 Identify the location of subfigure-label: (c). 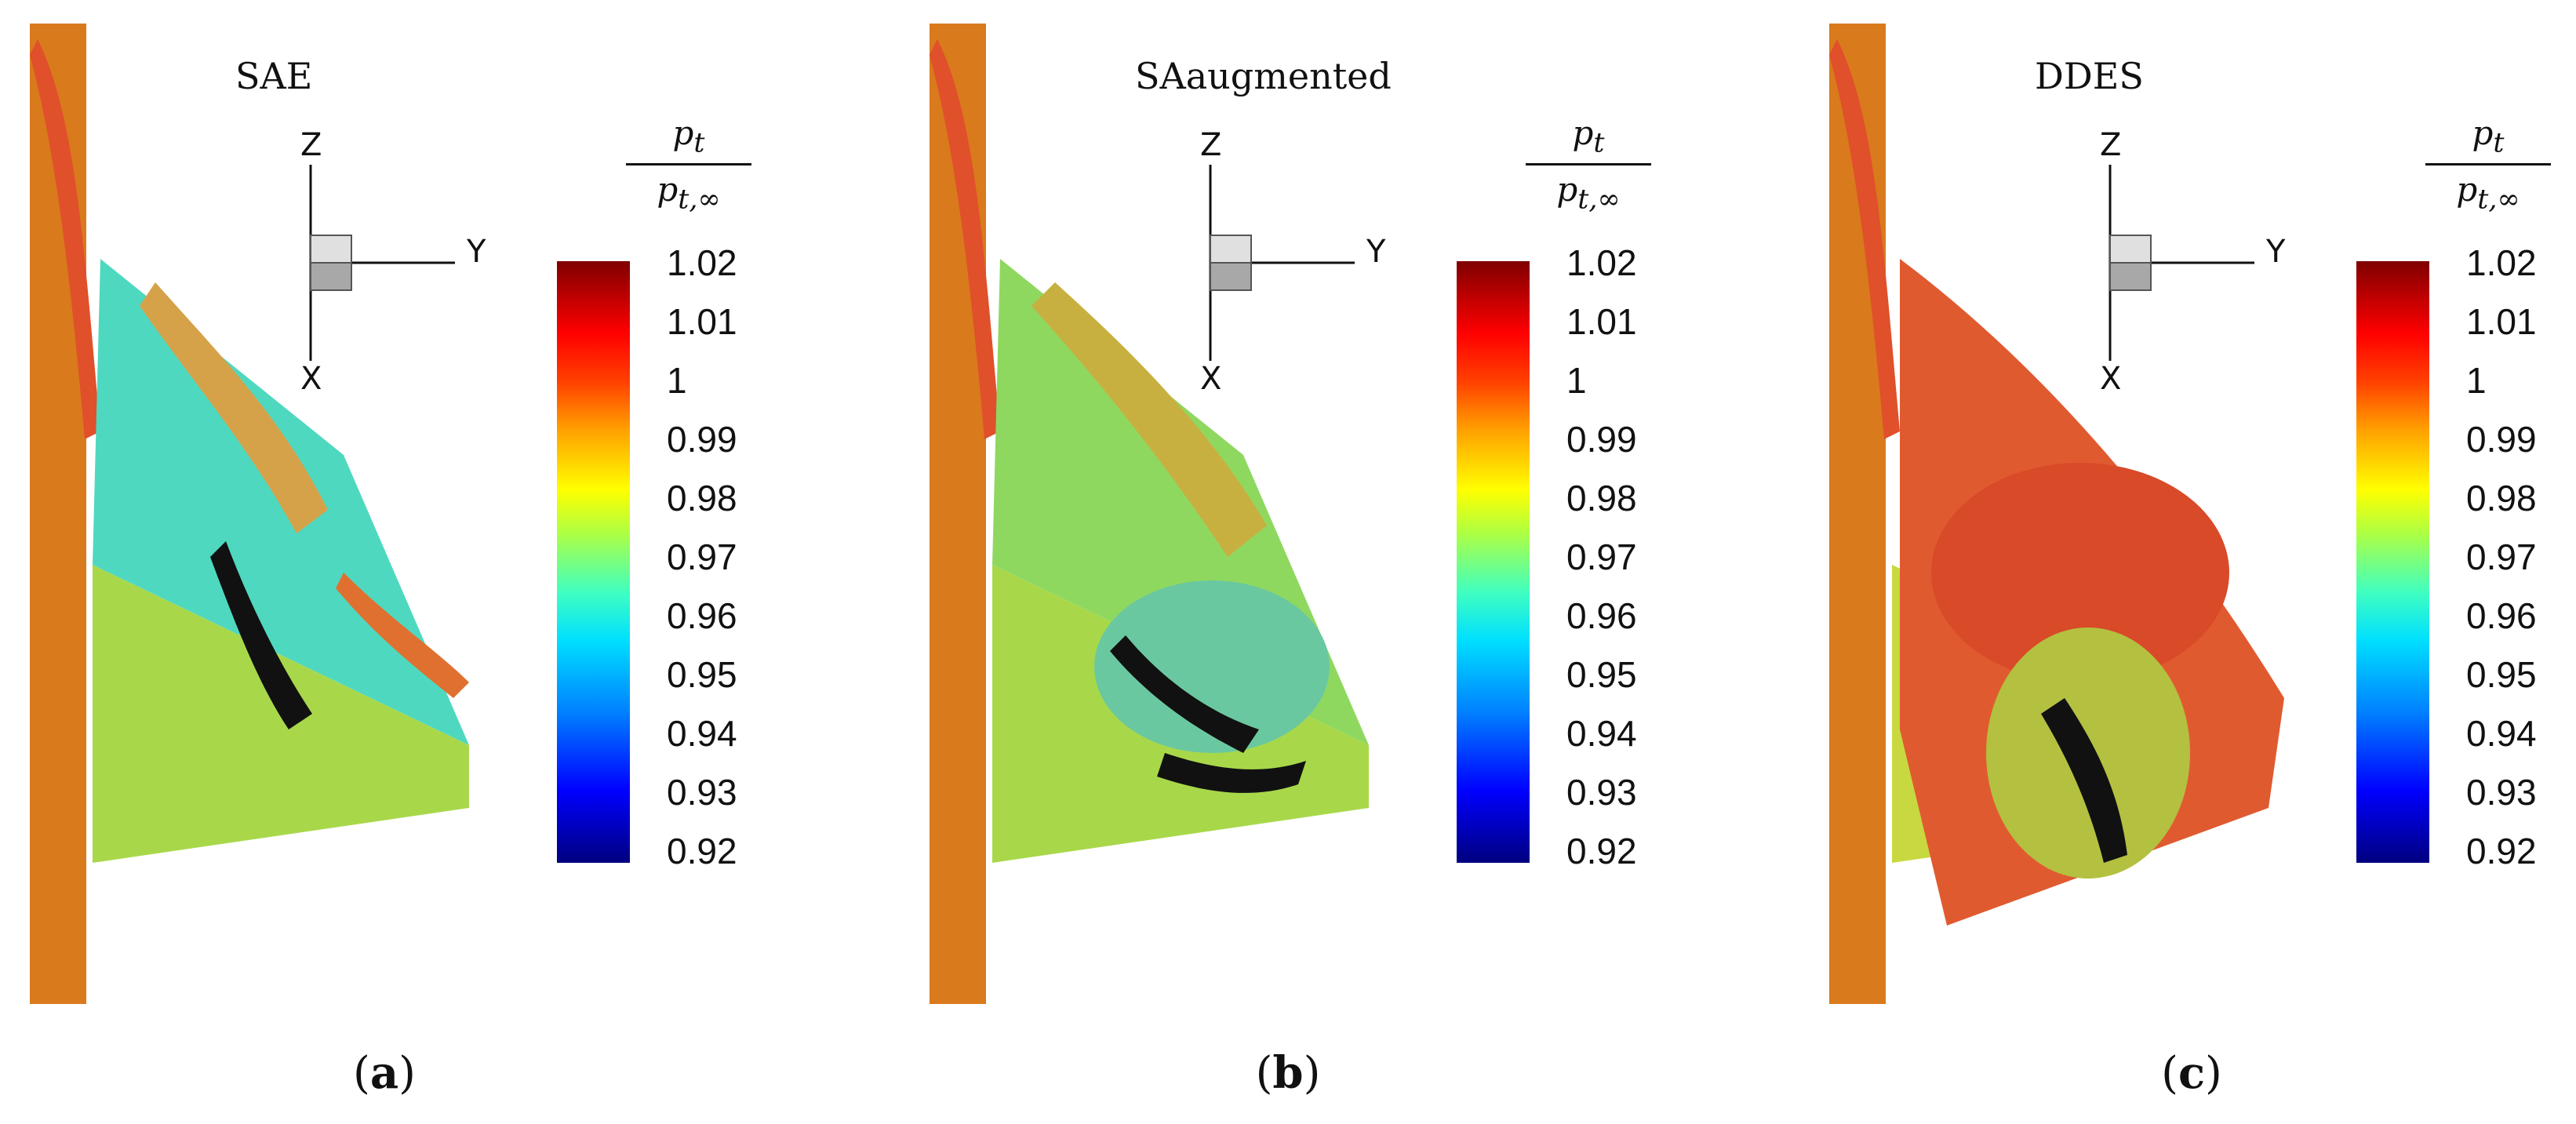
(2191, 1073).